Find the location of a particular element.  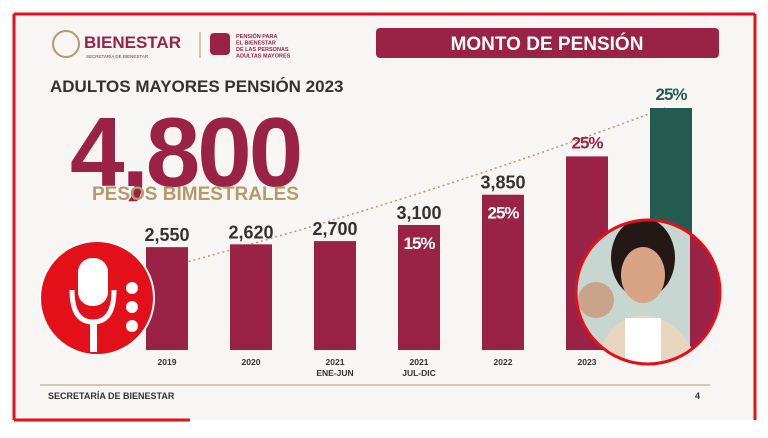

x-tick-label: 2019 is located at coordinates (167, 362).